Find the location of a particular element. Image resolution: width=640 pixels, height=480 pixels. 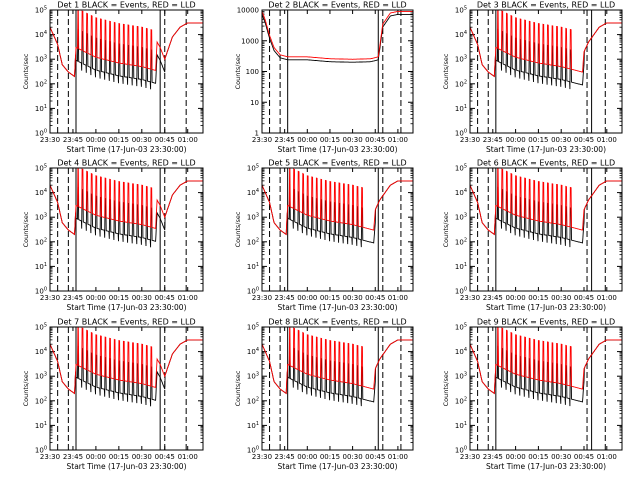

panel-title: Det 4 BLACK = Events, RED = LLD is located at coordinates (126, 163).